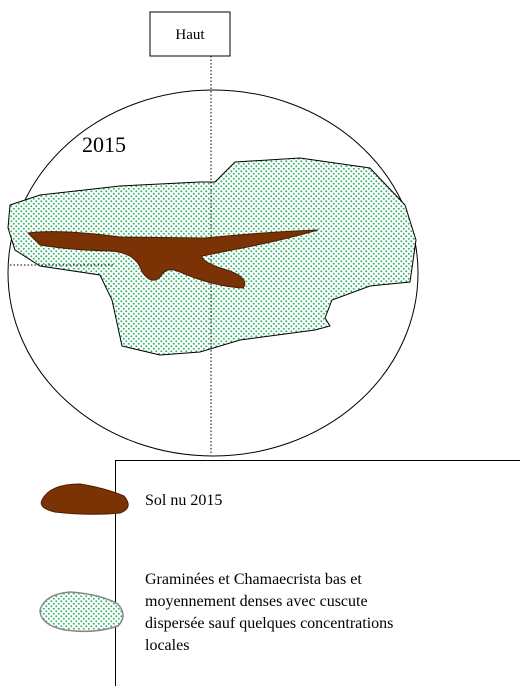 The image size is (520, 691). What do you see at coordinates (104, 144) in the screenshot?
I see `year-label: 2015` at bounding box center [104, 144].